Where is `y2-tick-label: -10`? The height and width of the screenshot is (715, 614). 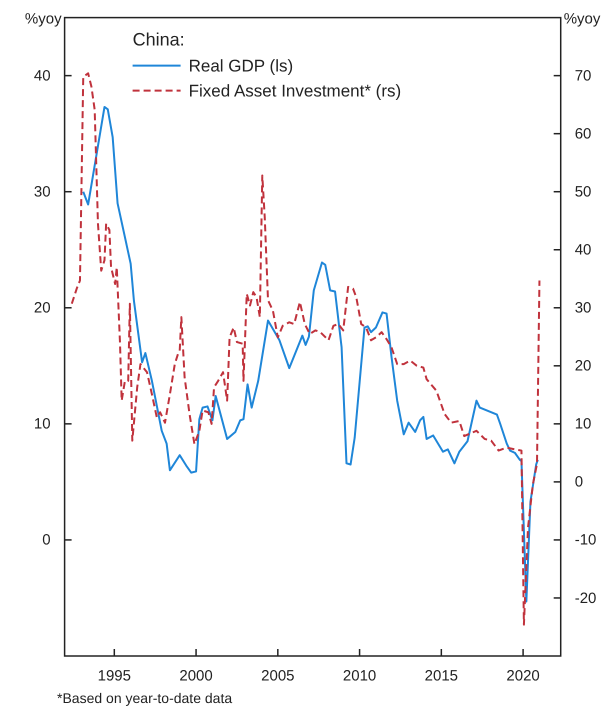 y2-tick-label: -10 is located at coordinates (585, 540).